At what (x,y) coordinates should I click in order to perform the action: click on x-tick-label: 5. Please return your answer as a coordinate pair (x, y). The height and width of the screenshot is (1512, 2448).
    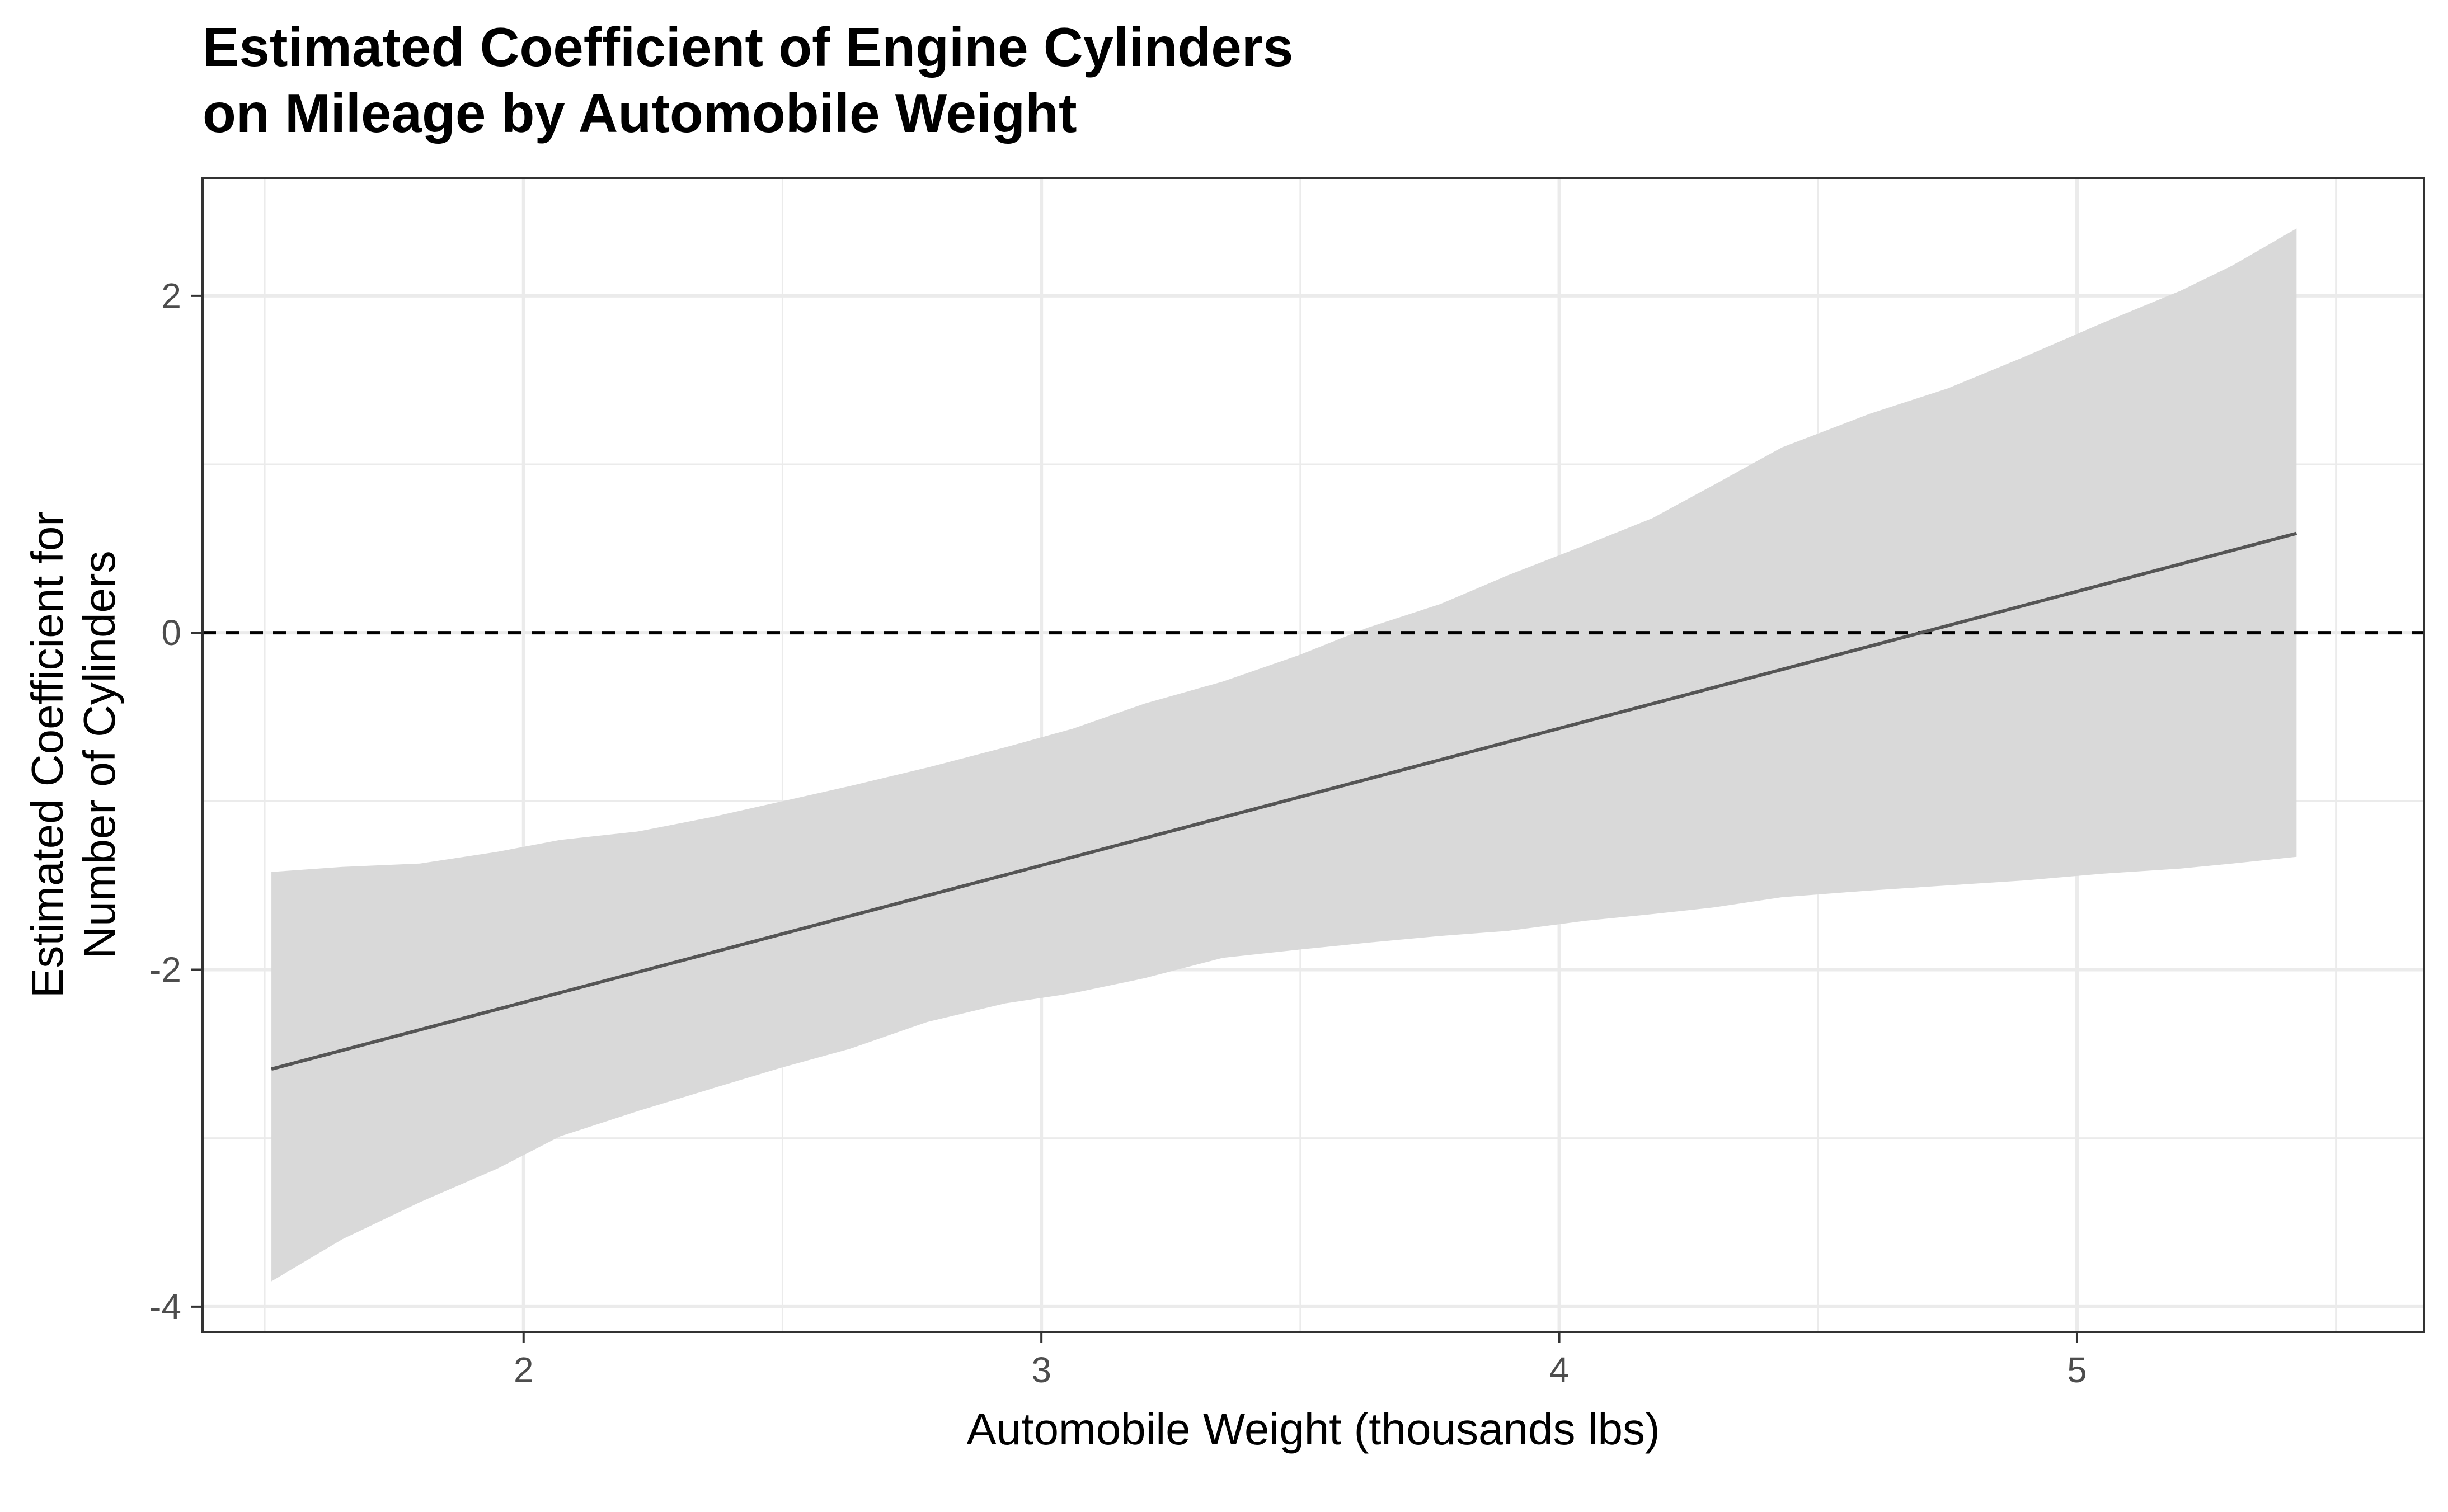
    Looking at the image, I should click on (2077, 1370).